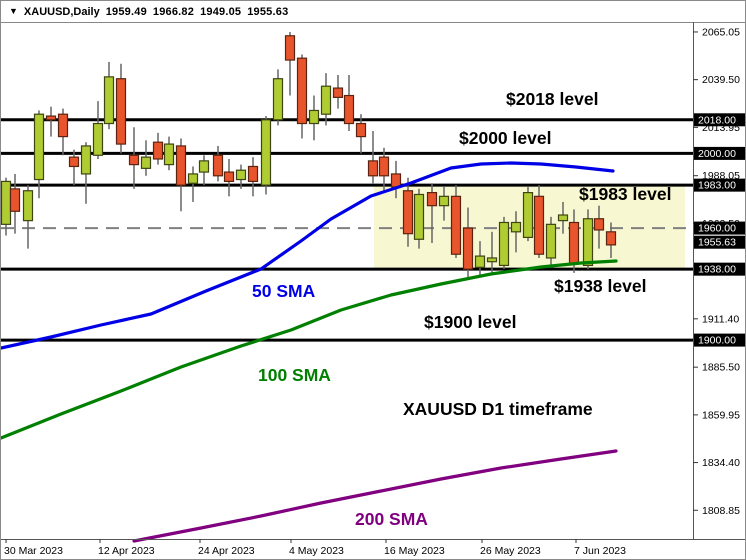 This screenshot has height=560, width=746. What do you see at coordinates (600, 286) in the screenshot?
I see `annotation-text: $1938 level` at bounding box center [600, 286].